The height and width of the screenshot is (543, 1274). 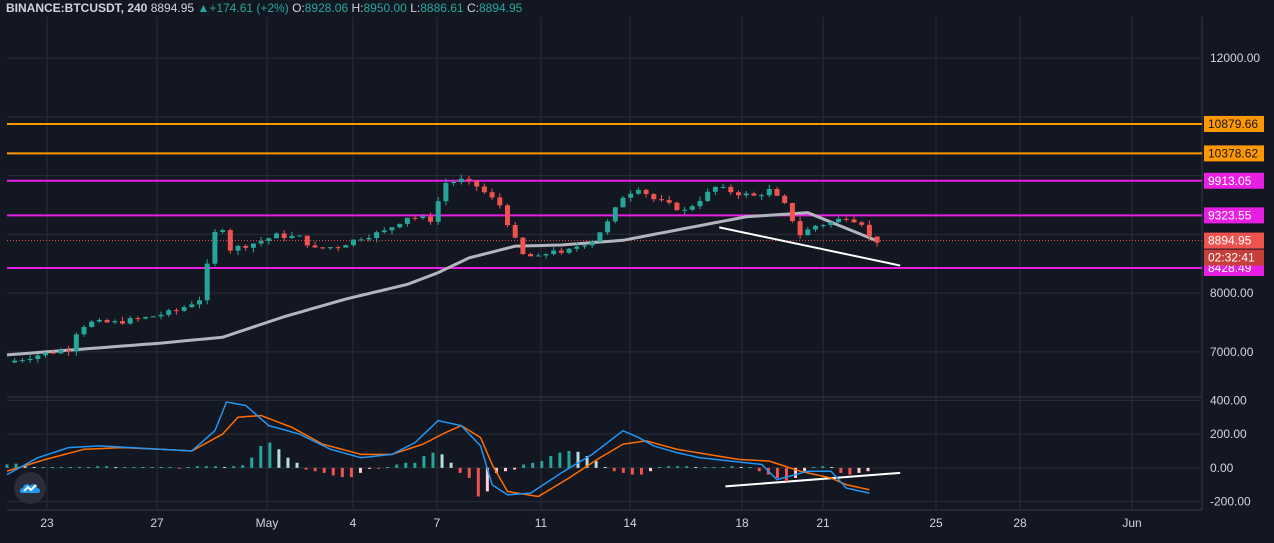 What do you see at coordinates (810, 357) in the screenshot?
I see `trendlines` at bounding box center [810, 357].